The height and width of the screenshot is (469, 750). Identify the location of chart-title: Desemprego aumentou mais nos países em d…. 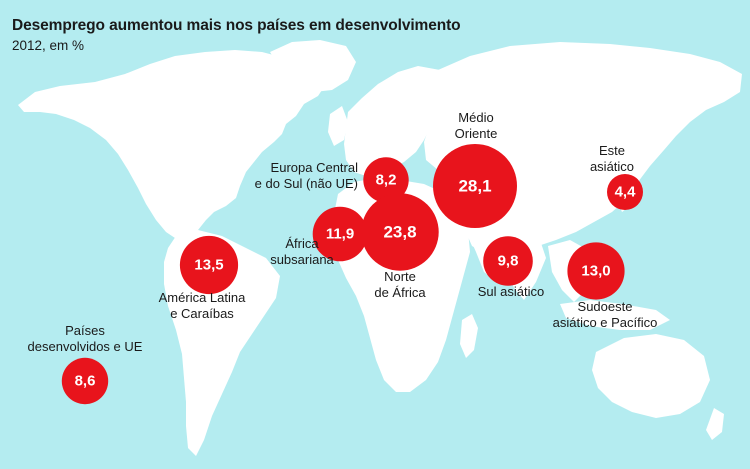
(236, 25).